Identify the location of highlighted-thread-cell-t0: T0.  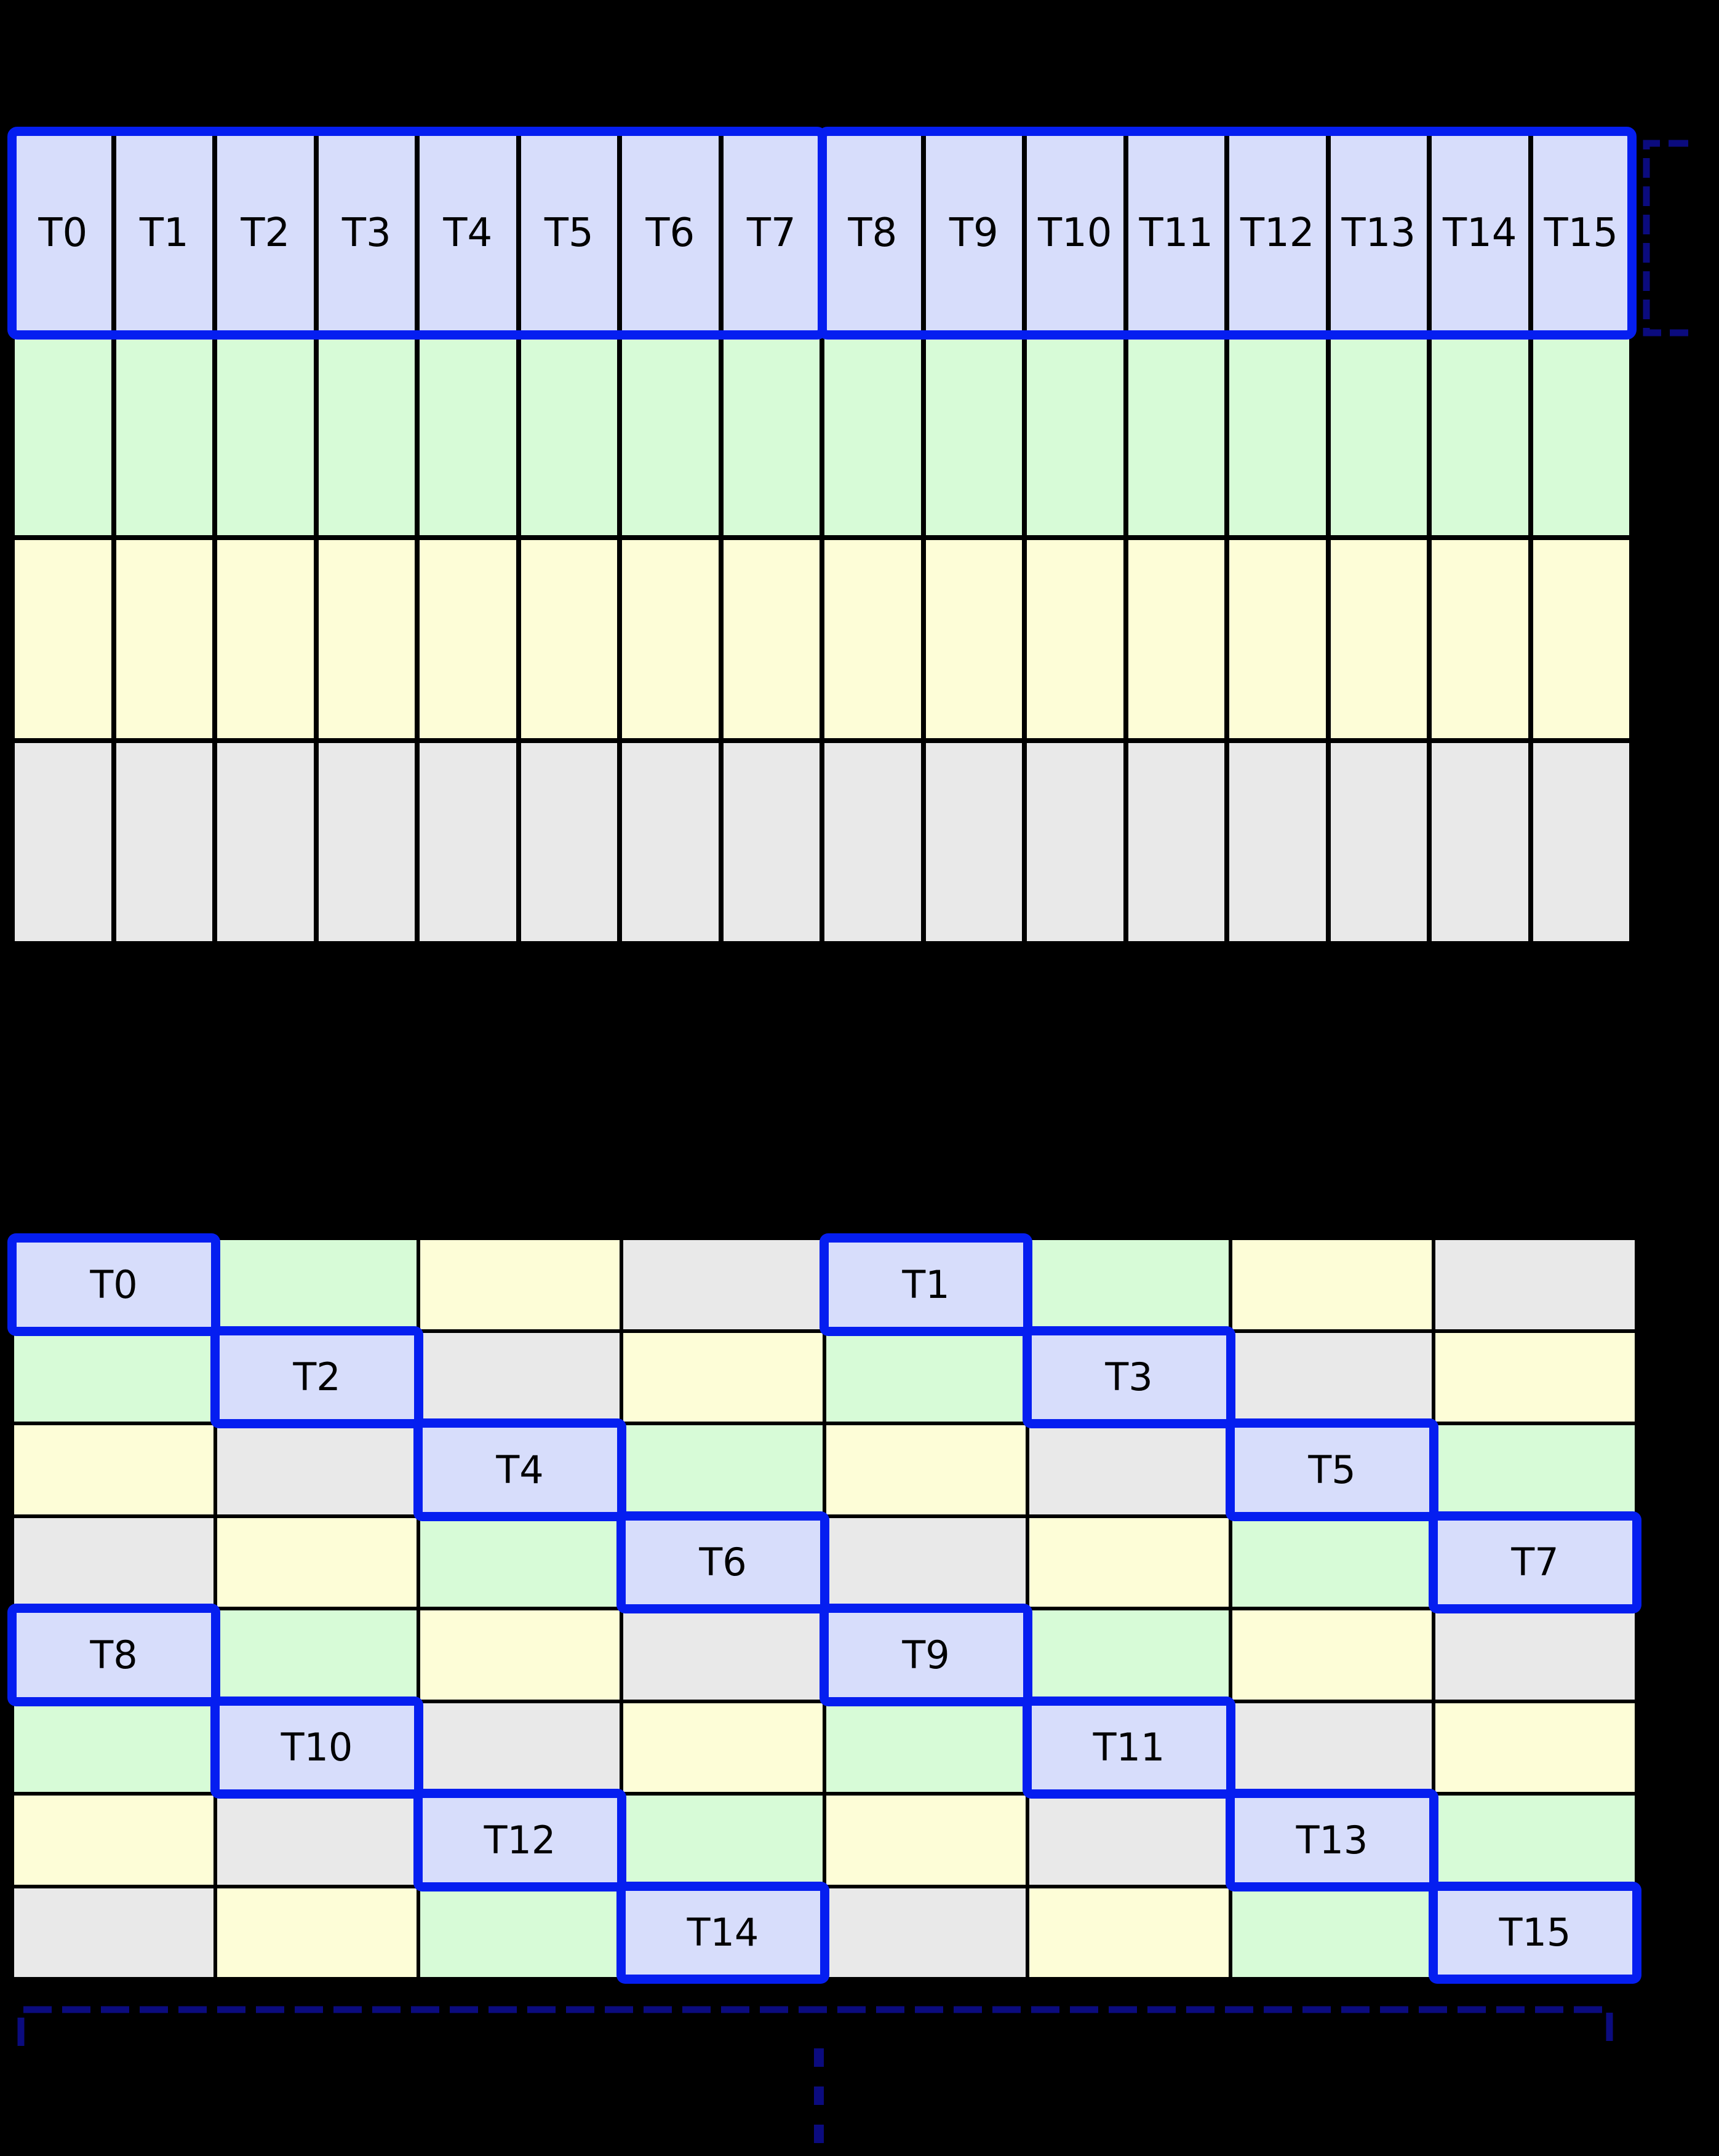
(114, 1284).